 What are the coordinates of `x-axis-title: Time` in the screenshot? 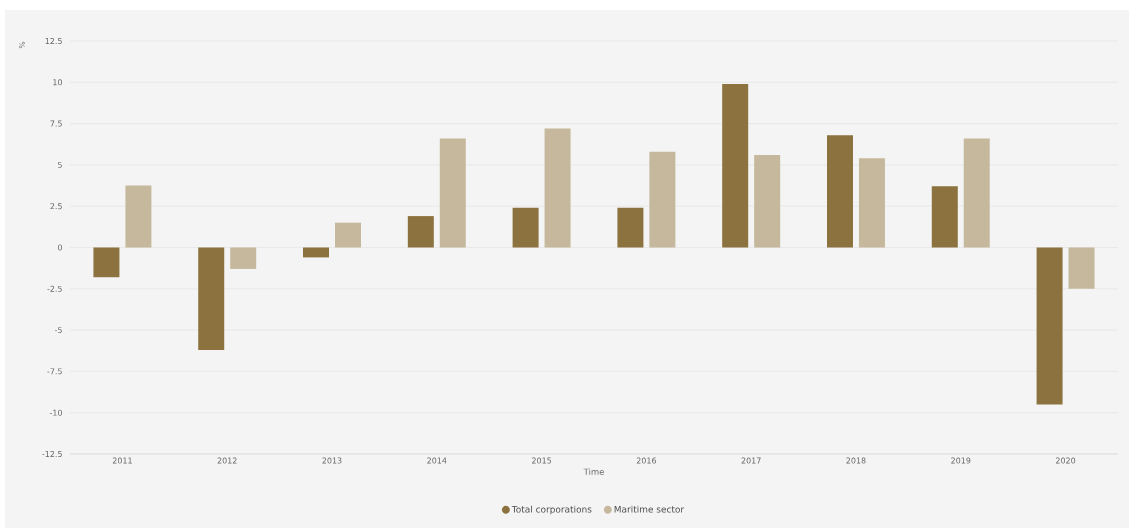 It's located at (593, 471).